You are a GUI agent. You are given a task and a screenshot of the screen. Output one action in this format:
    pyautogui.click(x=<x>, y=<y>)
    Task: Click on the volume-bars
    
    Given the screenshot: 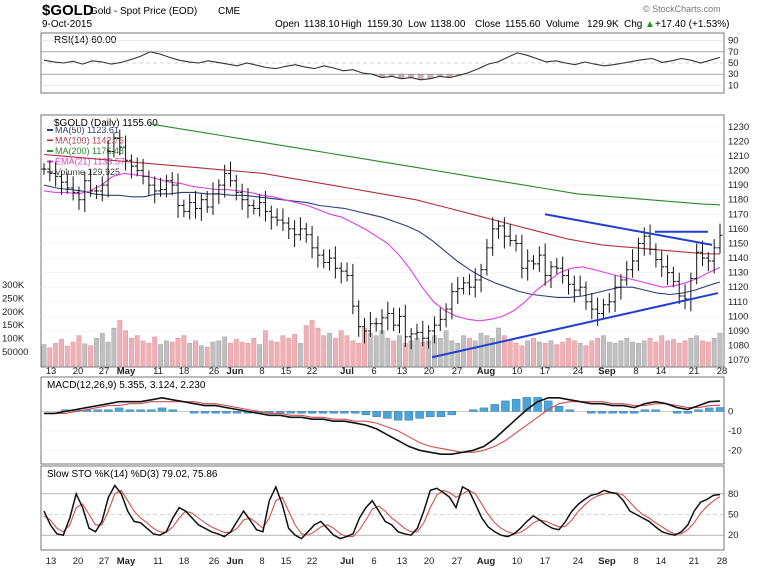 What is the action you would take?
    pyautogui.click(x=382, y=343)
    